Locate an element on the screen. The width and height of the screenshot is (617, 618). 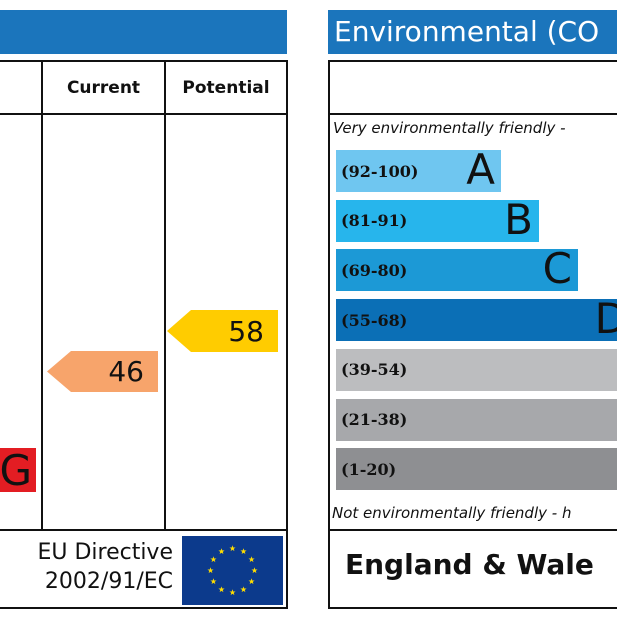
band-b: (81-91) B is located at coordinates (437, 219).